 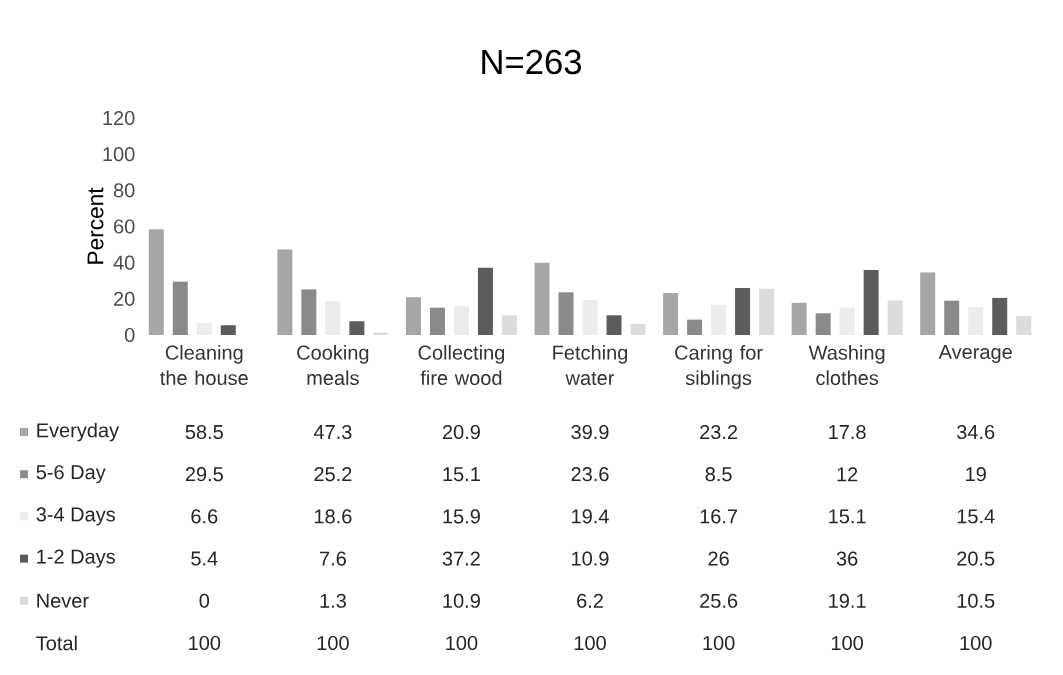 What do you see at coordinates (63, 600) in the screenshot?
I see `legend-label: Never` at bounding box center [63, 600].